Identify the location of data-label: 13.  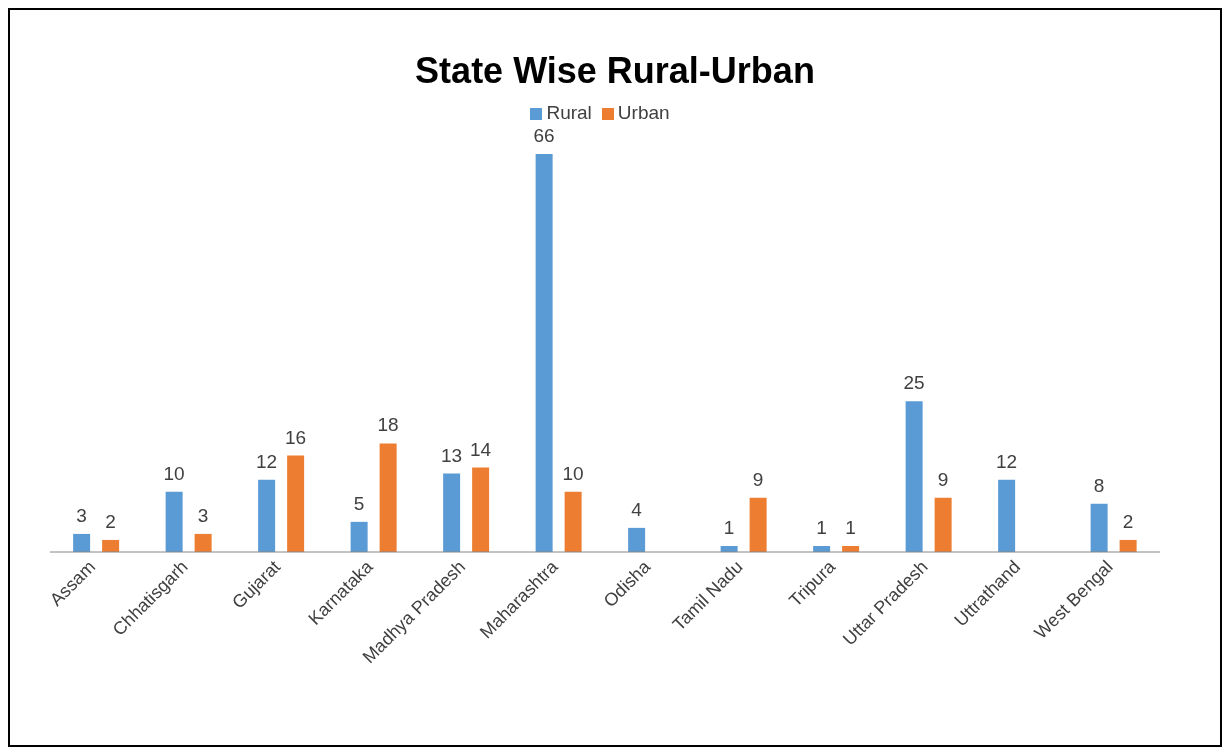
(452, 455).